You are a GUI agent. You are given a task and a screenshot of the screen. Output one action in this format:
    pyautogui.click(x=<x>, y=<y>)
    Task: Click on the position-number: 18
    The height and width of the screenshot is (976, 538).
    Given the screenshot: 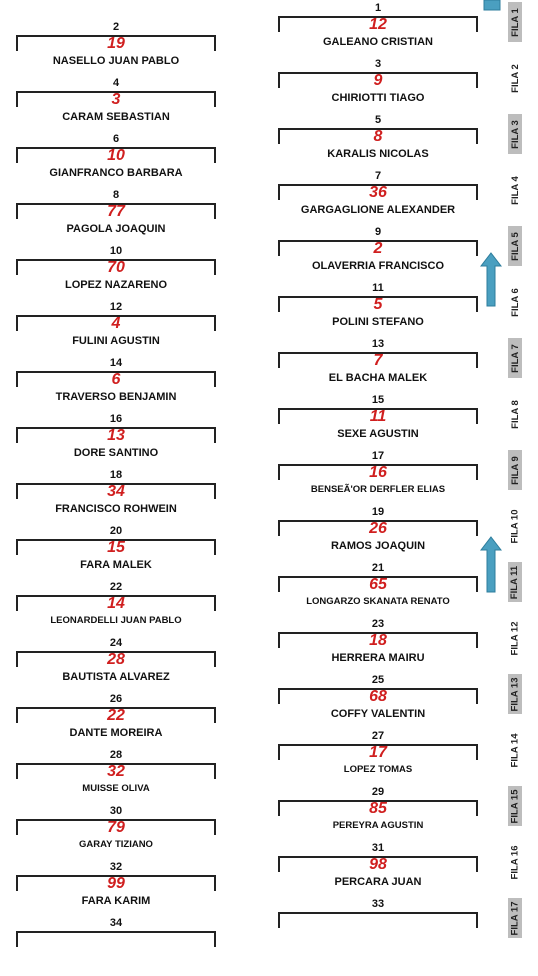 What is the action you would take?
    pyautogui.click(x=116, y=475)
    